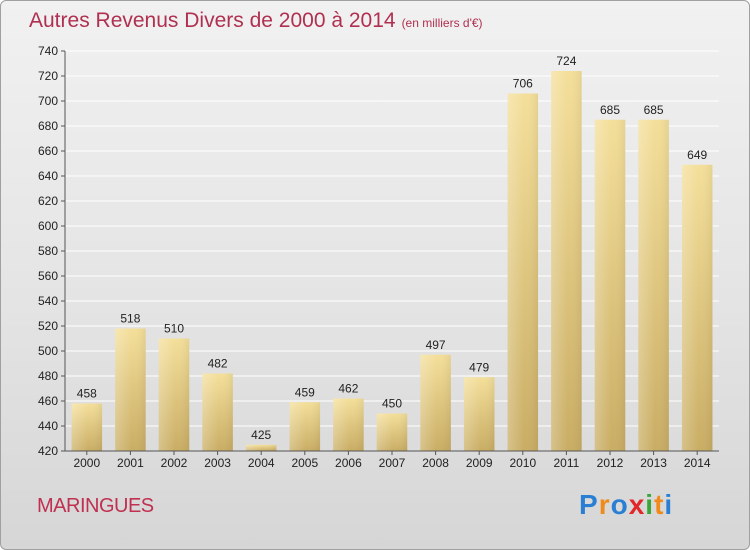  What do you see at coordinates (130, 463) in the screenshot?
I see `x-tick-label: 2001` at bounding box center [130, 463].